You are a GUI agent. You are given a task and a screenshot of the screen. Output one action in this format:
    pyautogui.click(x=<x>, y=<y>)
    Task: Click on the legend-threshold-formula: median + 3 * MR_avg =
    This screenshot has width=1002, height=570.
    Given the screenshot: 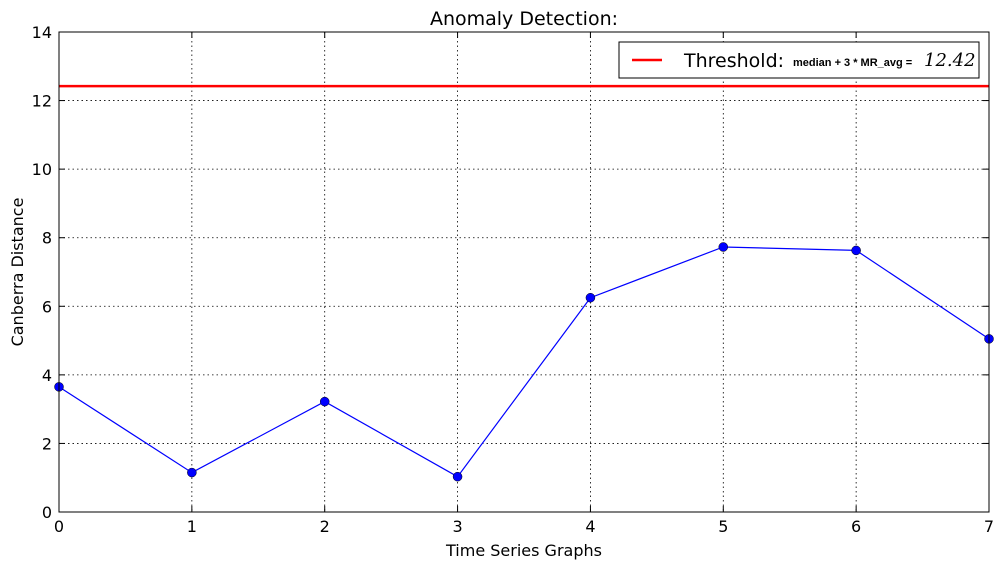 What is the action you would take?
    pyautogui.click(x=852, y=63)
    